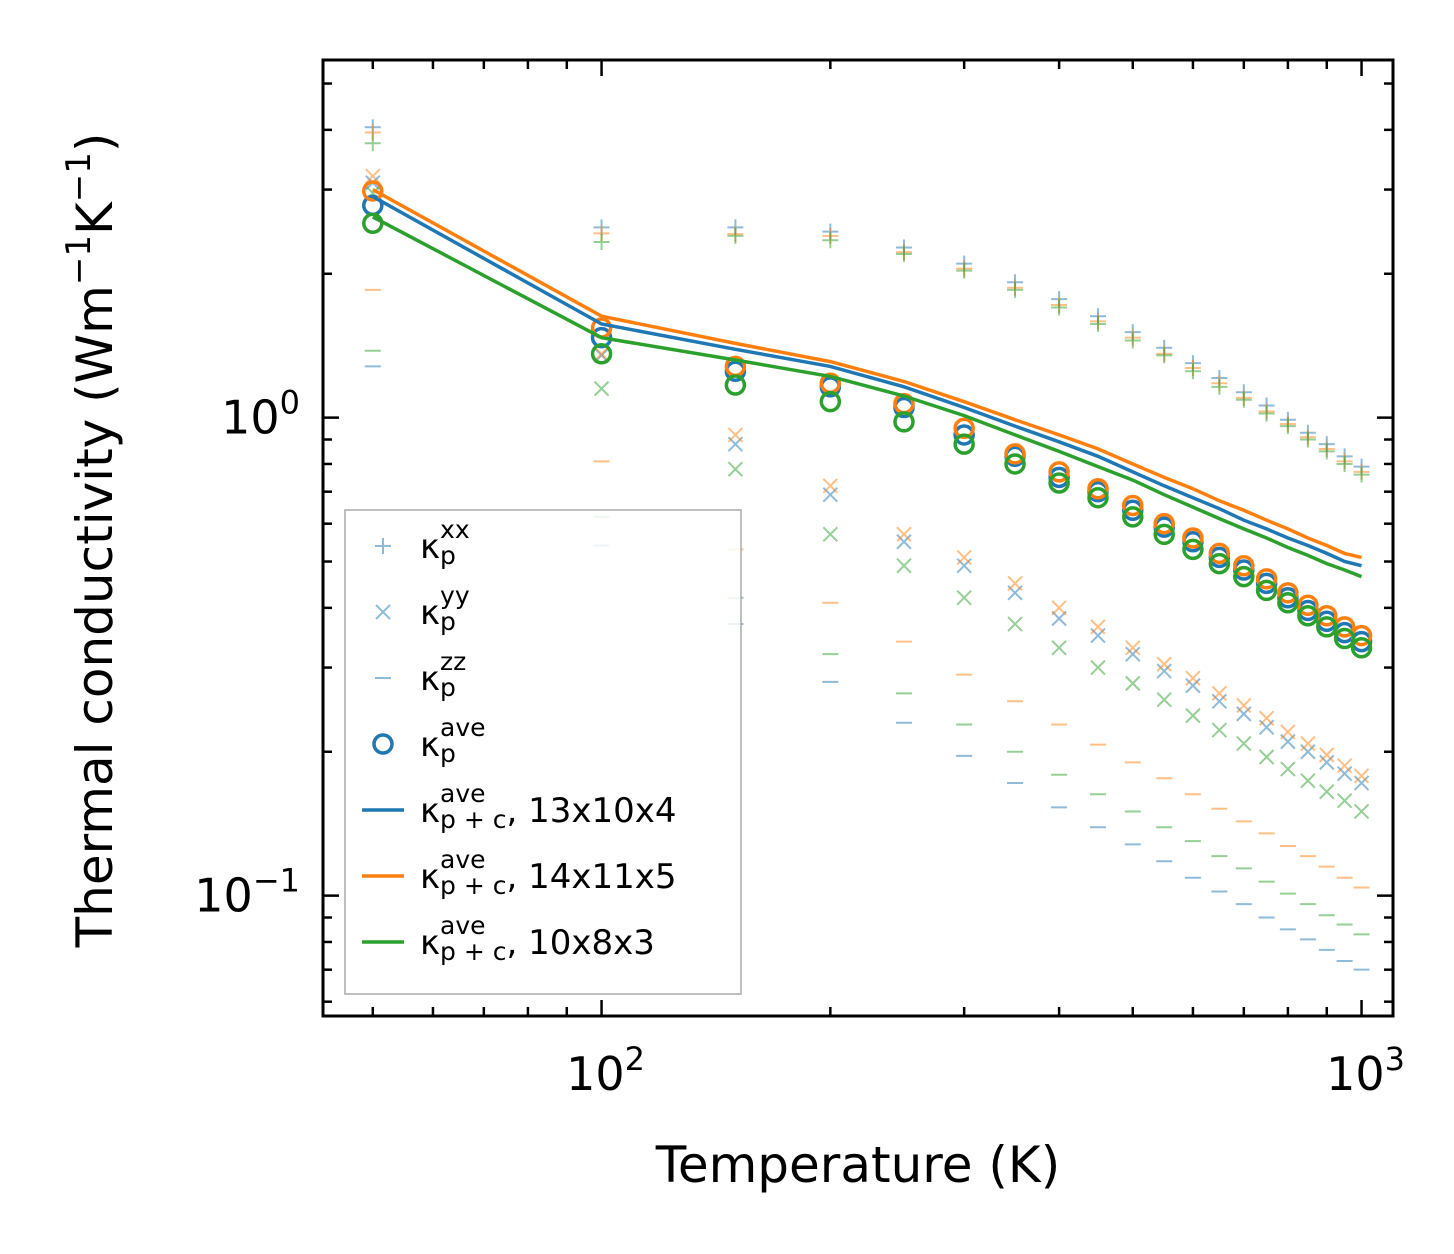  I want to click on legend-item-4: κave p + c, 13x10x4, so click(519, 806).